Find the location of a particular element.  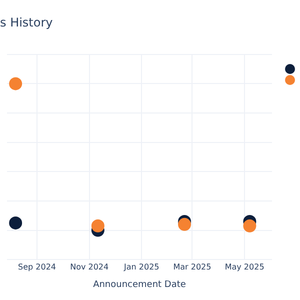

chart-title: s History is located at coordinates (26, 22).